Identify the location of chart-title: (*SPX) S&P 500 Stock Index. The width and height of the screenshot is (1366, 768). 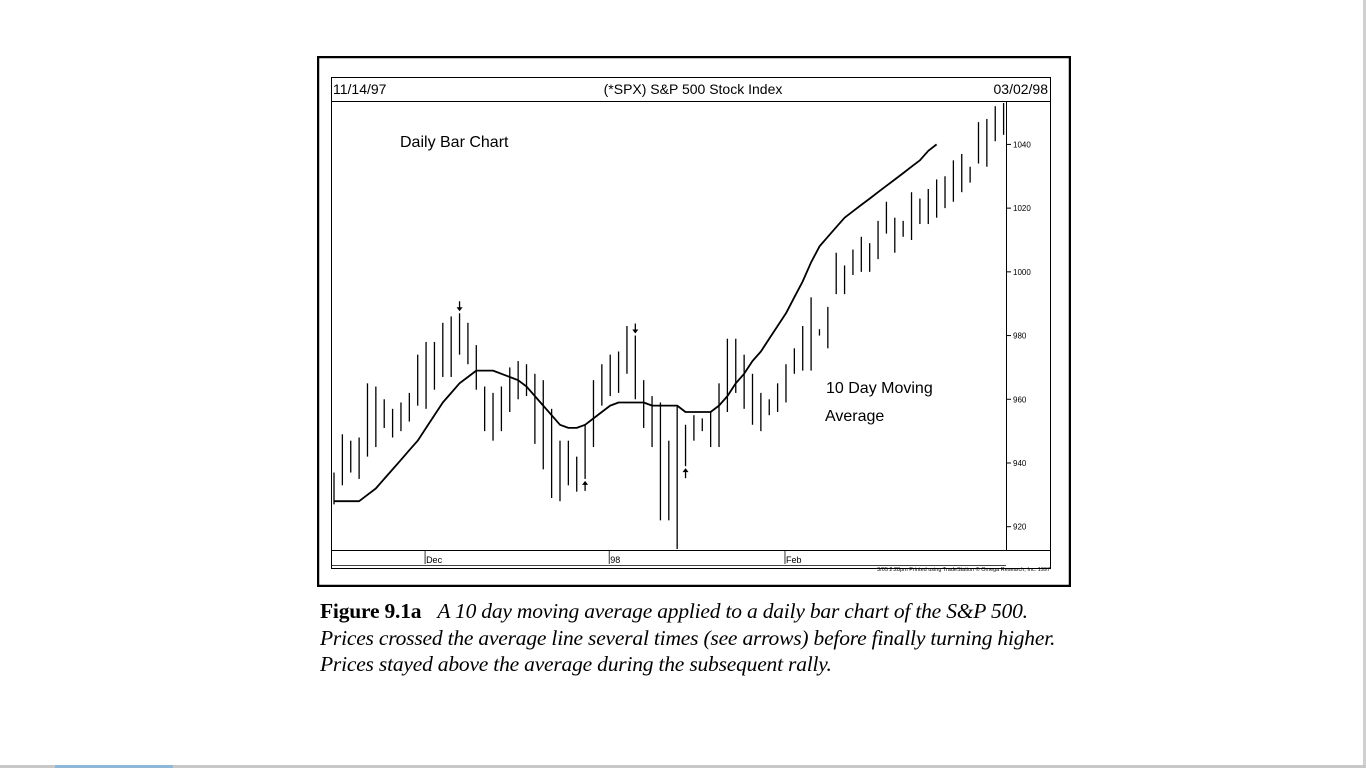
(693, 89).